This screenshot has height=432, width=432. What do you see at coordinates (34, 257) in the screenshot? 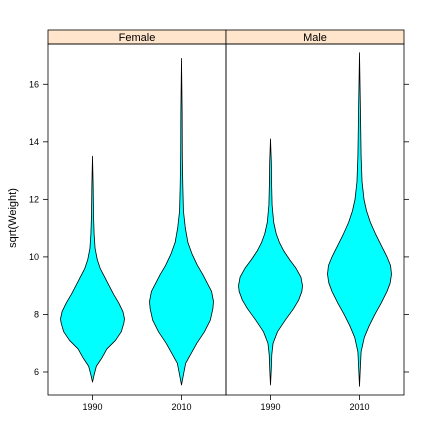
I see `y-tick-label: 10` at bounding box center [34, 257].